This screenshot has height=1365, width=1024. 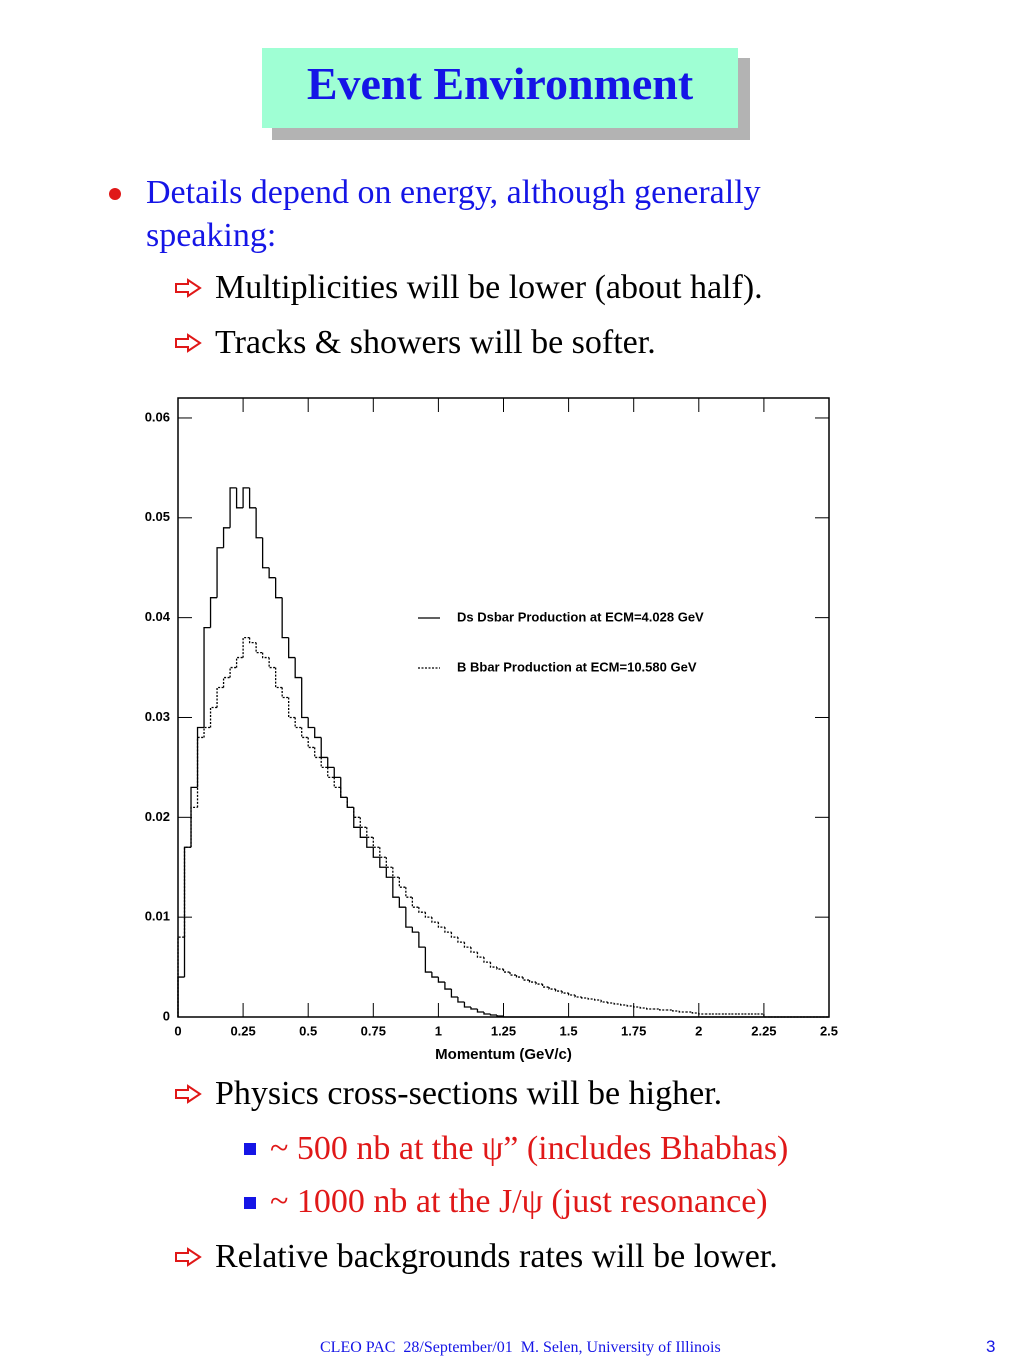 I want to click on arrow-icon, so click(x=188, y=288).